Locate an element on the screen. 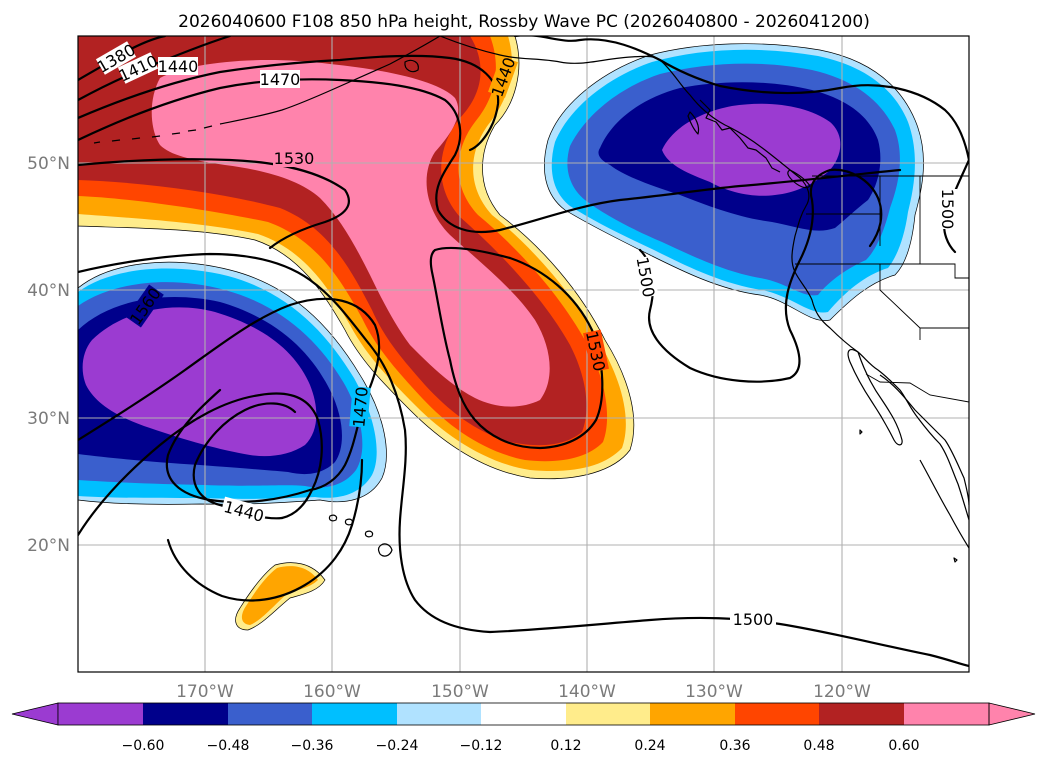 The width and height of the screenshot is (1047, 765). lon-label-140w: 140°W is located at coordinates (587, 692).